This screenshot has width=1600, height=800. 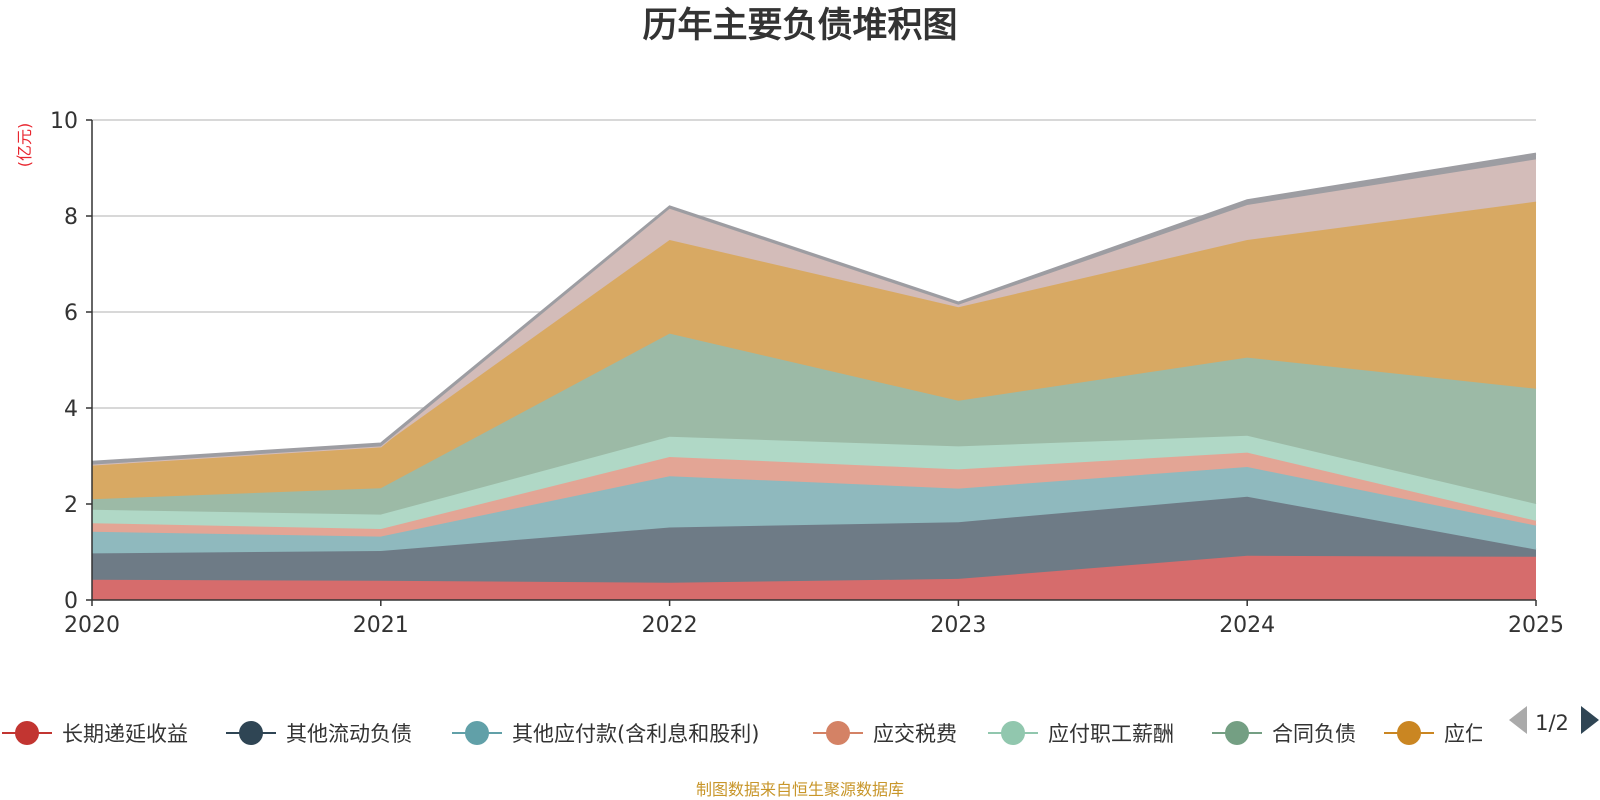 I want to click on legend-item-3: 应交税费, so click(x=885, y=733).